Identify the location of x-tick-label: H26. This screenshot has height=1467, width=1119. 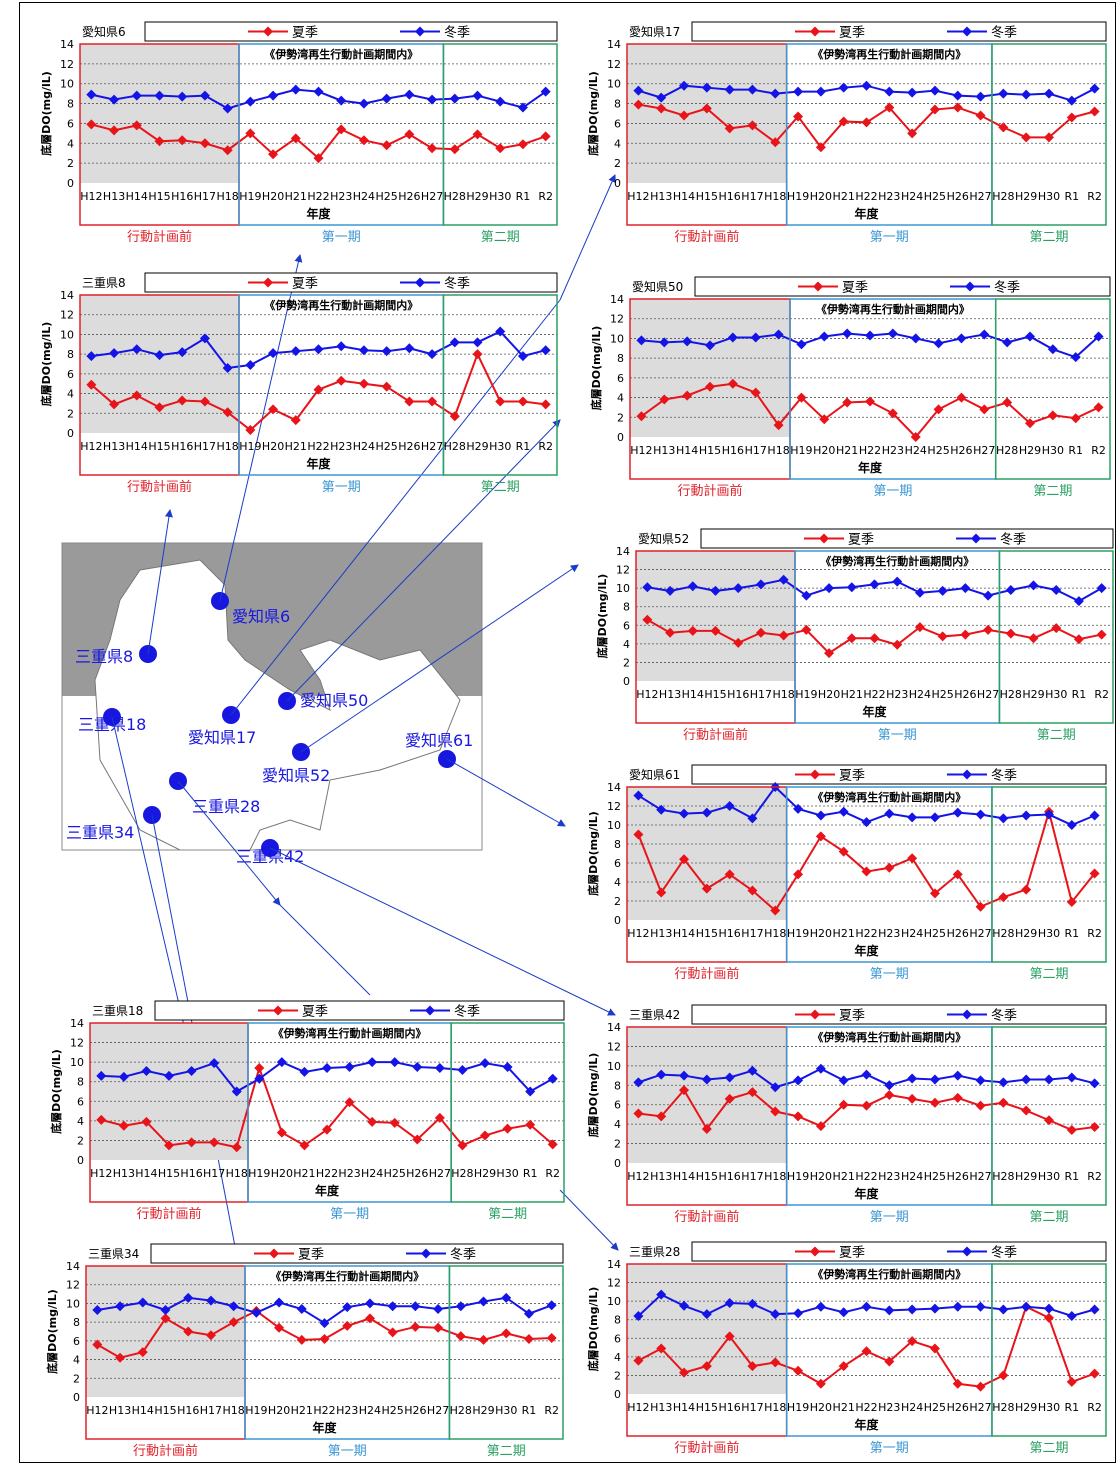
(958, 1176).